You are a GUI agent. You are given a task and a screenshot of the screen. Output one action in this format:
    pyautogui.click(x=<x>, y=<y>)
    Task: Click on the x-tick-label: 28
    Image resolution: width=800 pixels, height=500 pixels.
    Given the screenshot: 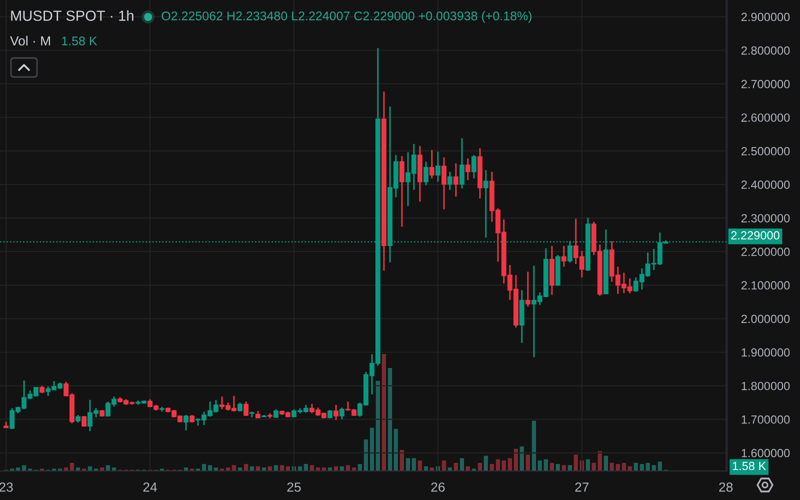 What is the action you would take?
    pyautogui.click(x=726, y=487)
    